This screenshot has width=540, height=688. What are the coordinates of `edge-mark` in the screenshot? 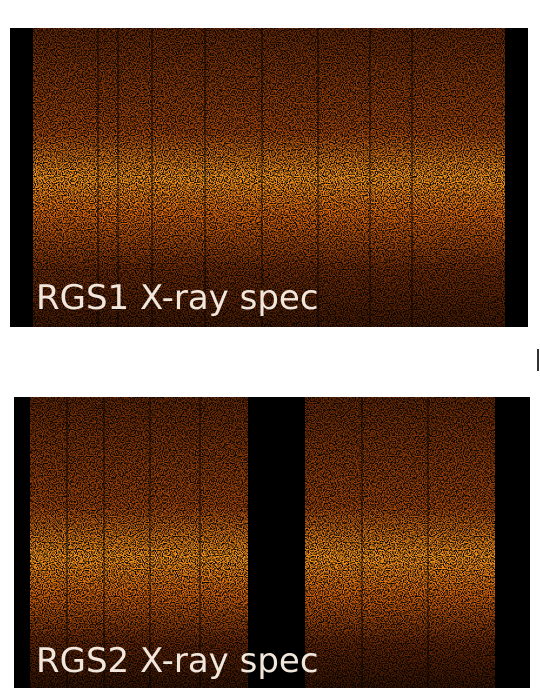 It's located at (538, 360).